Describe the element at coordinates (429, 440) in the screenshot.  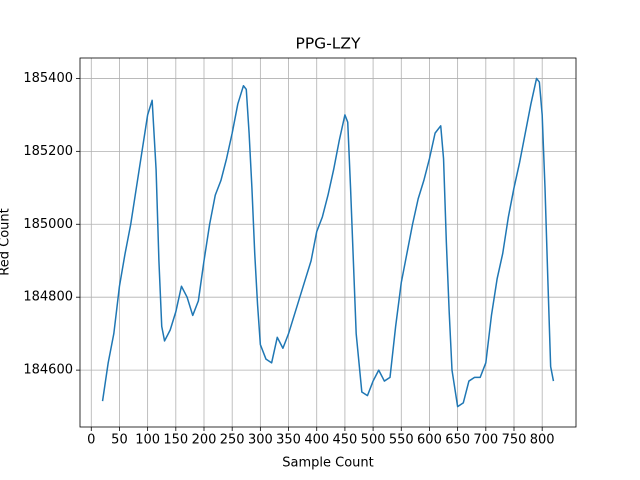
I see `x-tick-label: 600` at that location.